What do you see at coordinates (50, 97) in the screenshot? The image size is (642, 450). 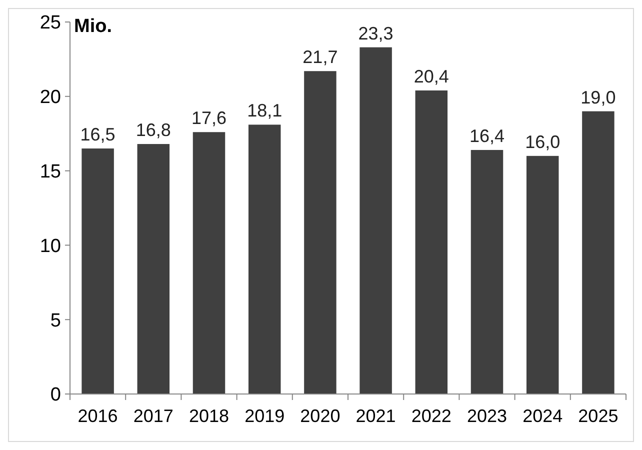 I see `y-tick-label: 20` at bounding box center [50, 97].